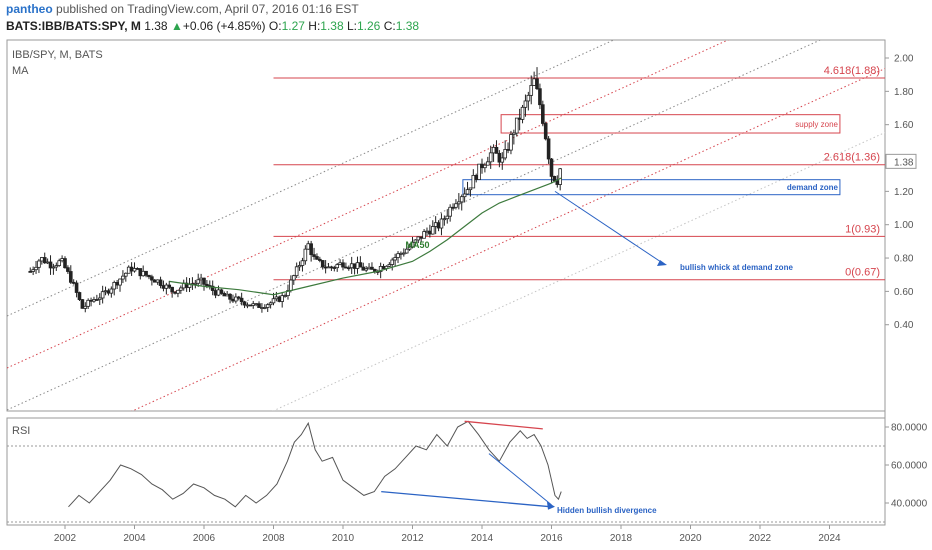 This screenshot has height=550, width=932. What do you see at coordinates (343, 538) in the screenshot?
I see `x-tick-label: 2010` at bounding box center [343, 538].